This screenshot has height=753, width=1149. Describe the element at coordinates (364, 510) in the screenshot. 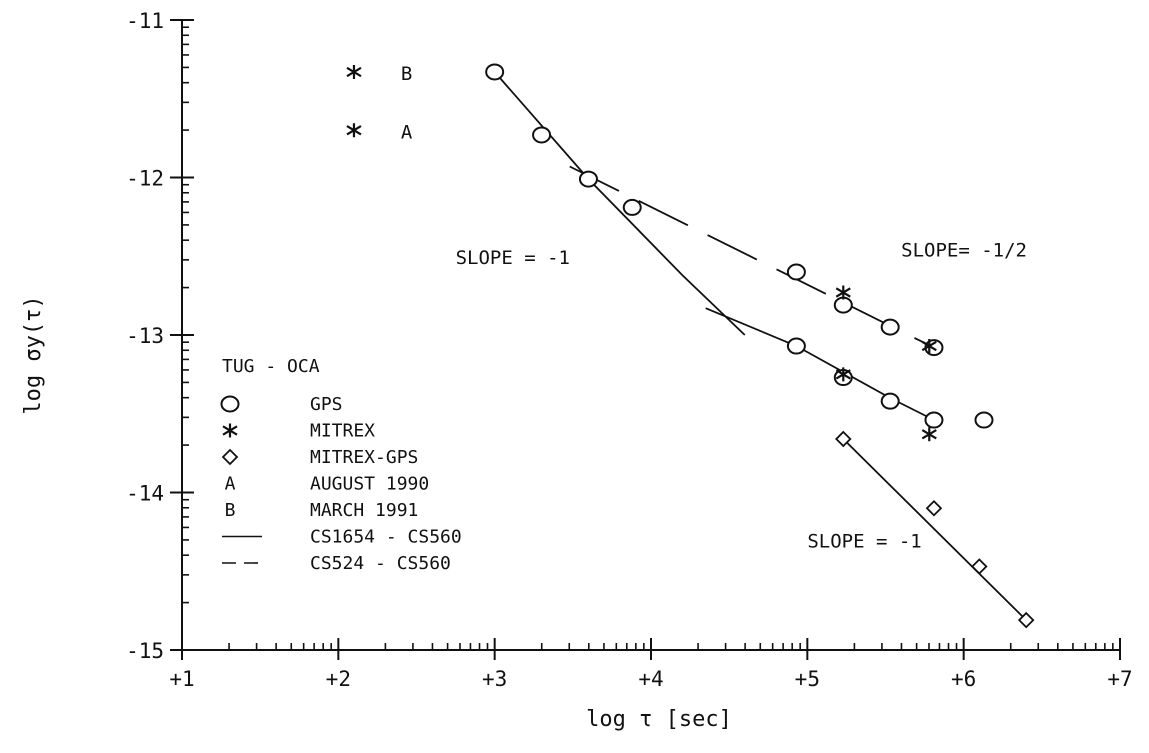

I see `legend-label: MARCH 1991` at that location.